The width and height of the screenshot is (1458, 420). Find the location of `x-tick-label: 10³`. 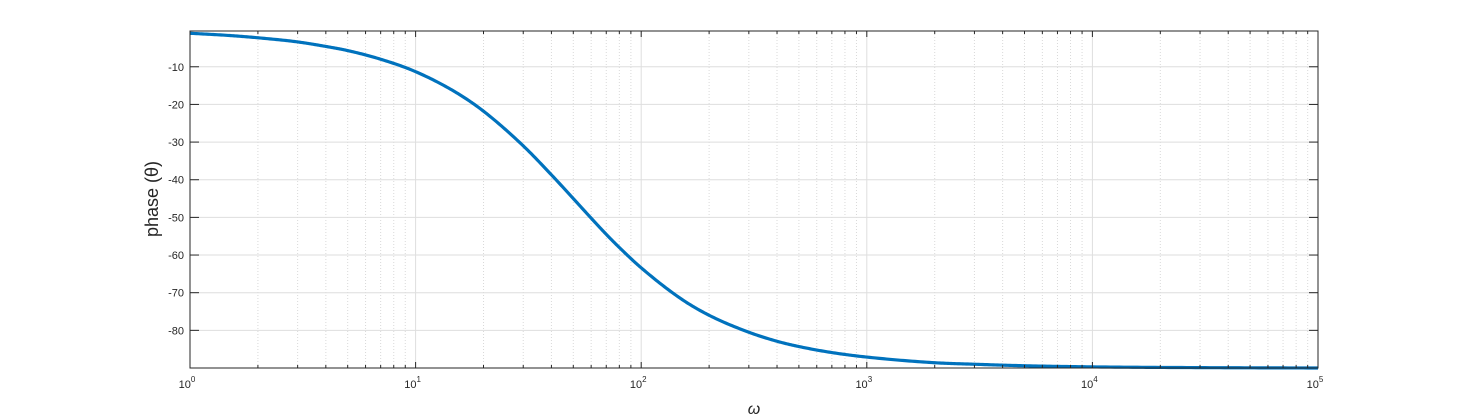

x-tick-label: 10³ is located at coordinates (863, 383).